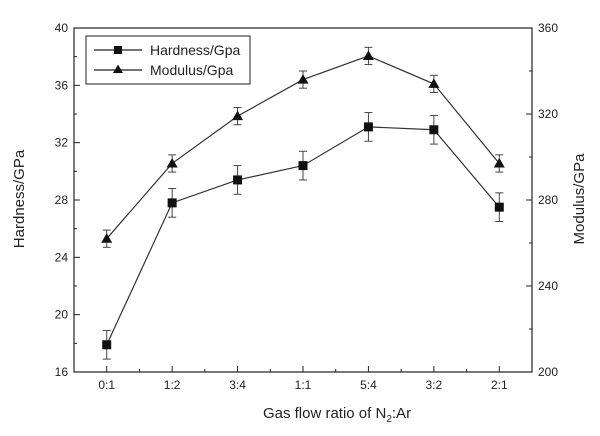  I want to click on y-right-axis-title: Modulus/GPa, so click(579, 199).